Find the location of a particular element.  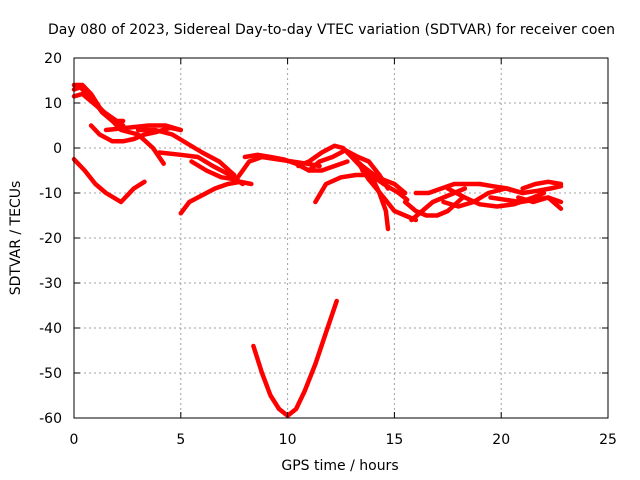

y-tick-label: -30 is located at coordinates (50, 284).